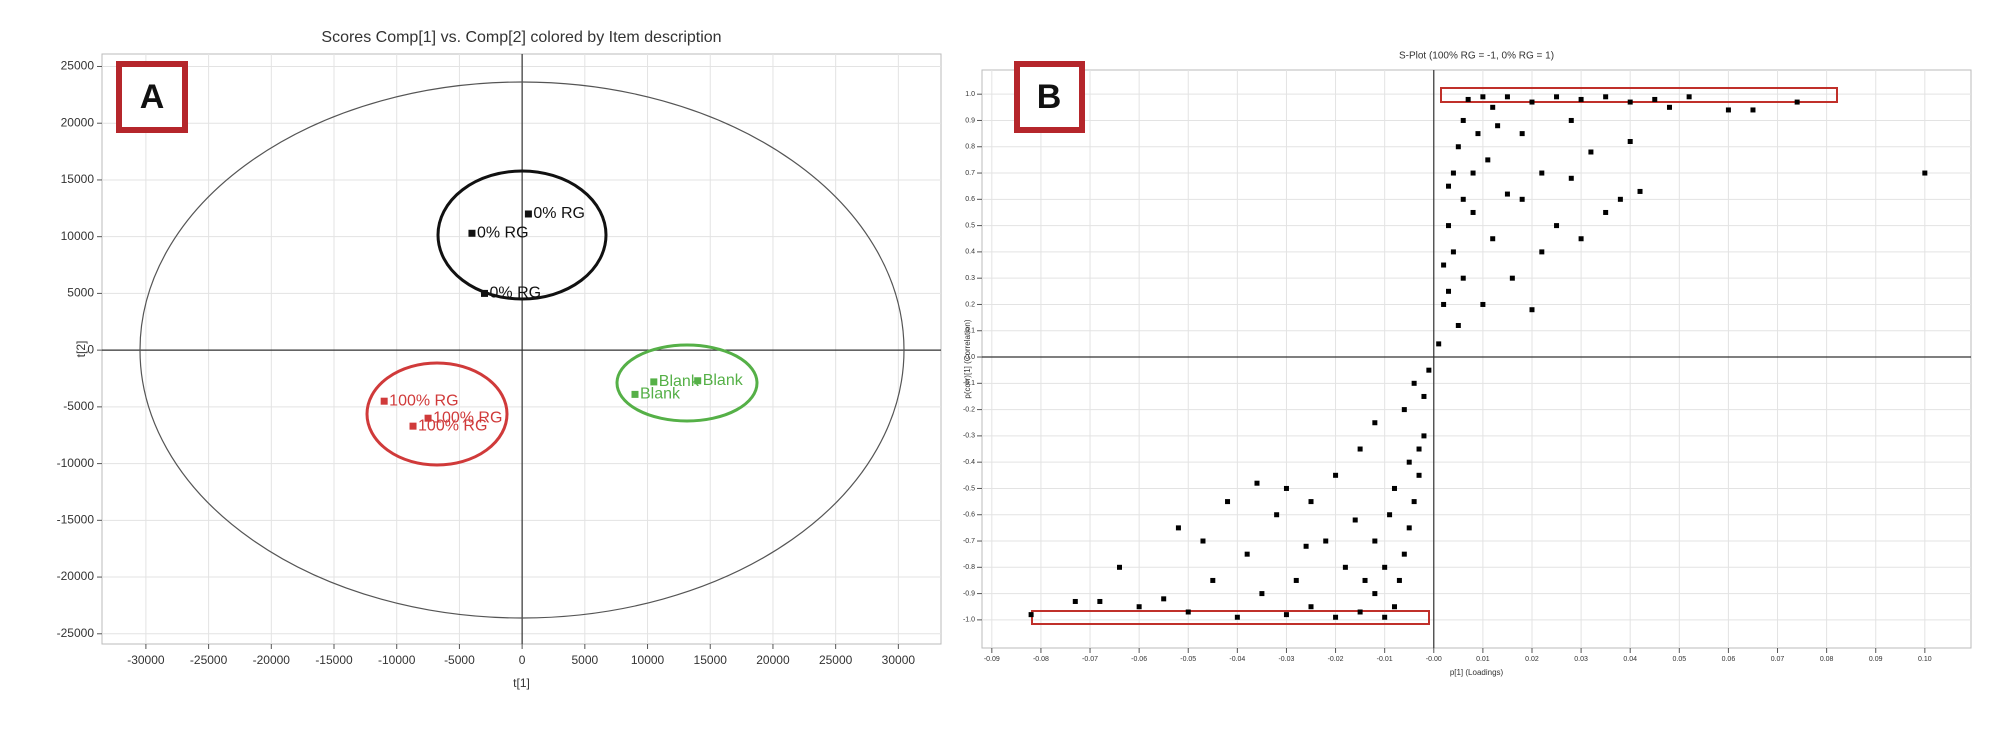 This screenshot has height=730, width=2000. I want to click on chart-title: S-Plot (100% RG = -1, 0% RG = 1), so click(1476, 56).